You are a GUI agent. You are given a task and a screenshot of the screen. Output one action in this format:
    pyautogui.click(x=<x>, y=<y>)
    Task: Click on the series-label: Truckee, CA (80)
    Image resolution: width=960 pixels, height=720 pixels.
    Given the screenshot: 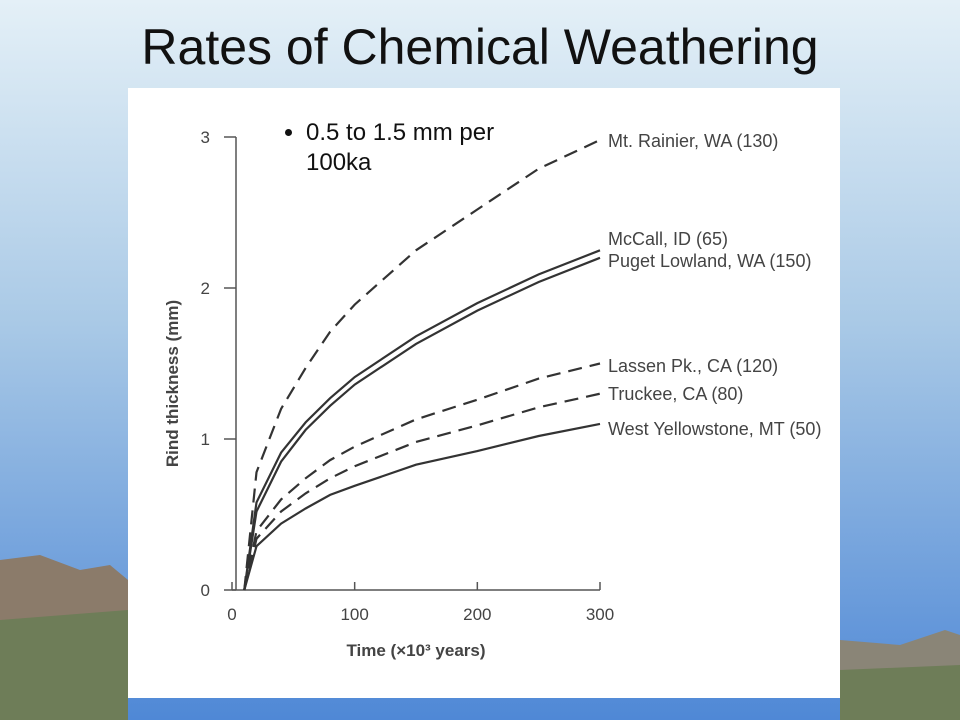 What is the action you would take?
    pyautogui.click(x=676, y=394)
    